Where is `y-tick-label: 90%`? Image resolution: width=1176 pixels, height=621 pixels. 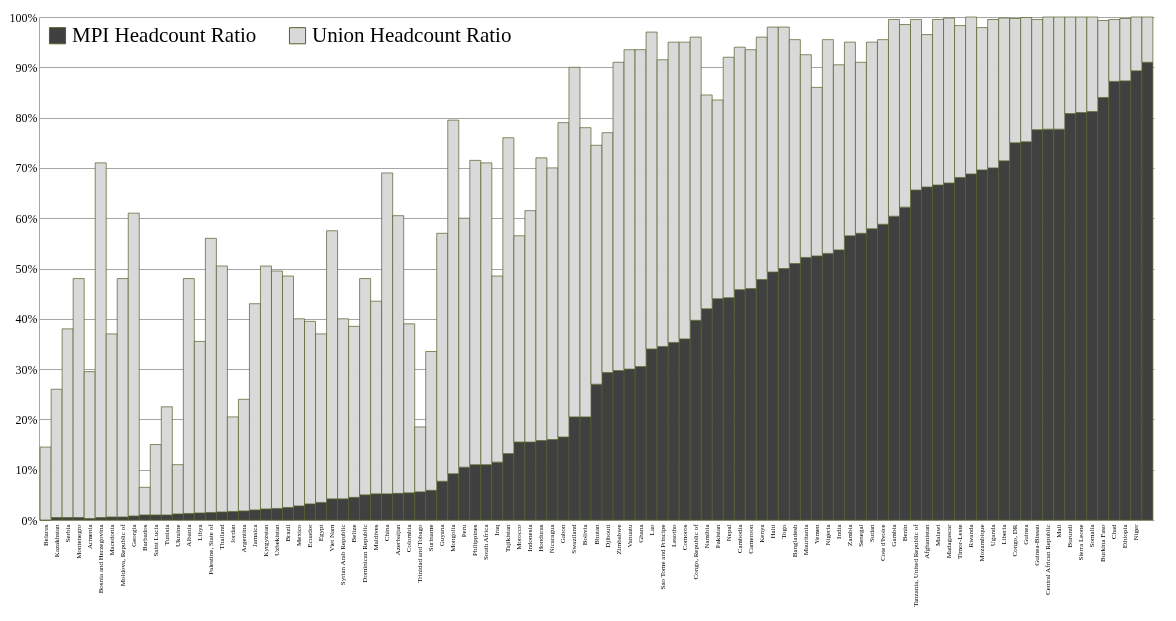
y-tick-label: 90% is located at coordinates (26, 67).